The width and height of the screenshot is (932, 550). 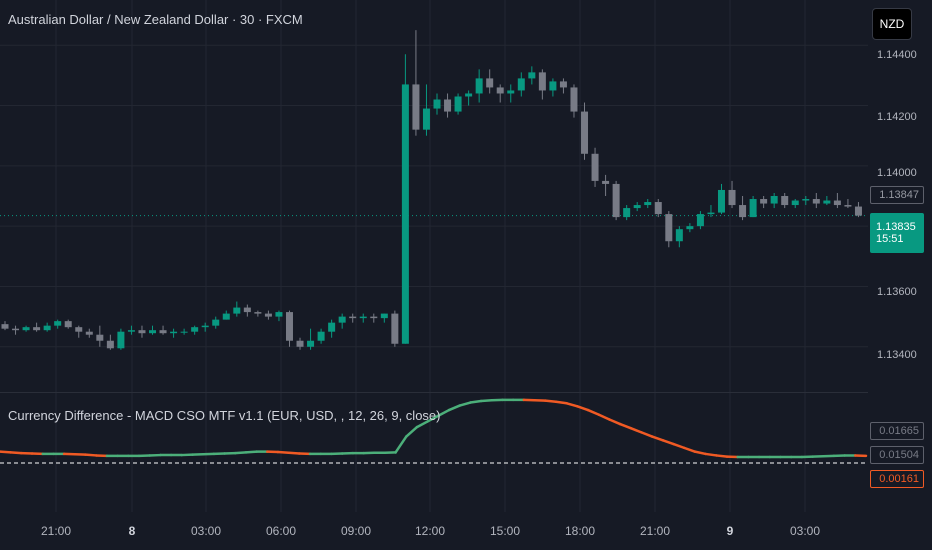 I want to click on pane-separator, so click(x=434, y=392).